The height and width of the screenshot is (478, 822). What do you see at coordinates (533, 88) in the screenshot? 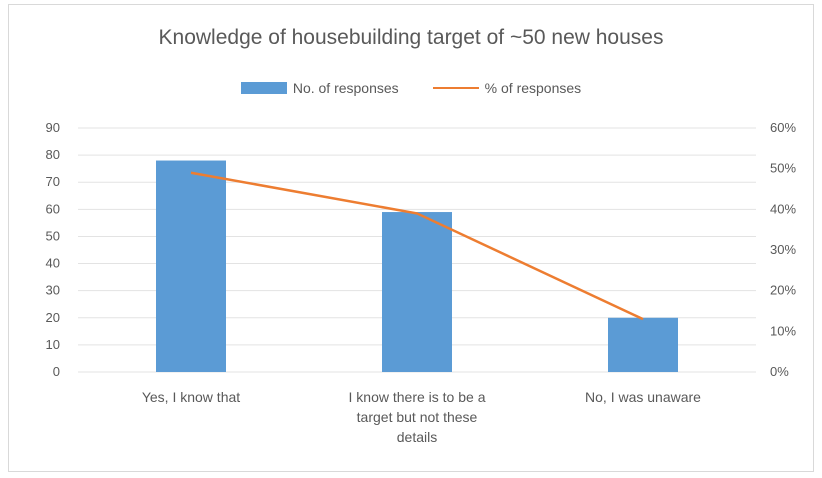
I see `legend-label-line: % of responses` at bounding box center [533, 88].